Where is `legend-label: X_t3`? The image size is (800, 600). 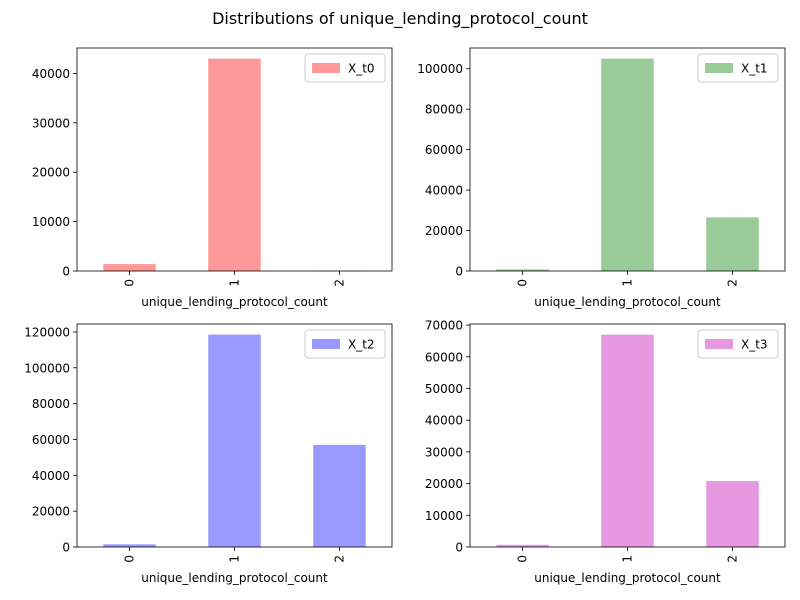 legend-label: X_t3 is located at coordinates (754, 345).